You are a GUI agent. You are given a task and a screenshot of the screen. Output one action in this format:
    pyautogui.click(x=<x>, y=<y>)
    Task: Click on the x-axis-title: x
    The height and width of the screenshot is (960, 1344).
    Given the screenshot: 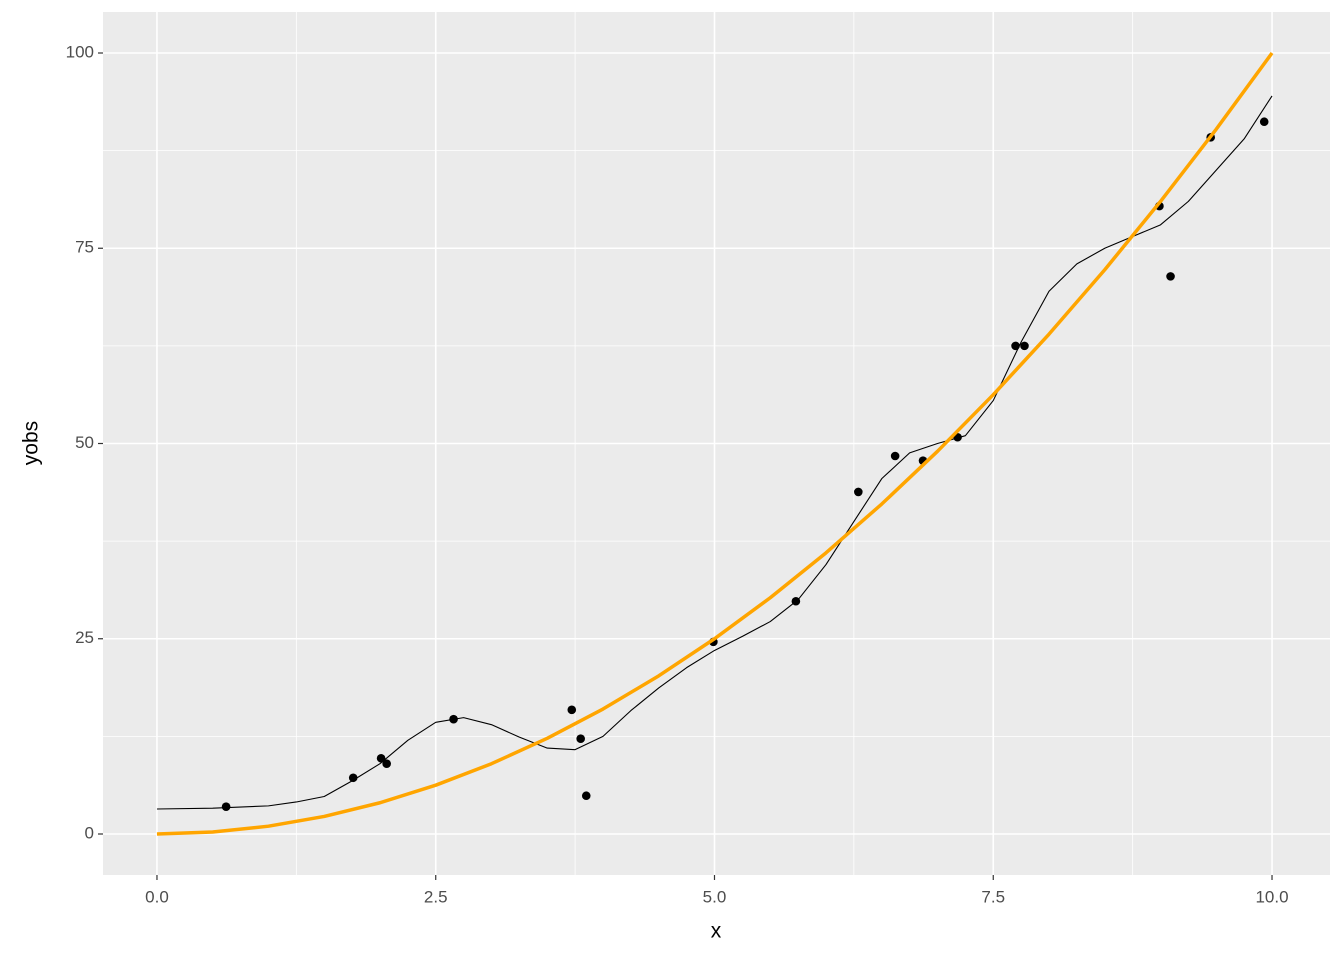 What is the action you would take?
    pyautogui.click(x=716, y=931)
    